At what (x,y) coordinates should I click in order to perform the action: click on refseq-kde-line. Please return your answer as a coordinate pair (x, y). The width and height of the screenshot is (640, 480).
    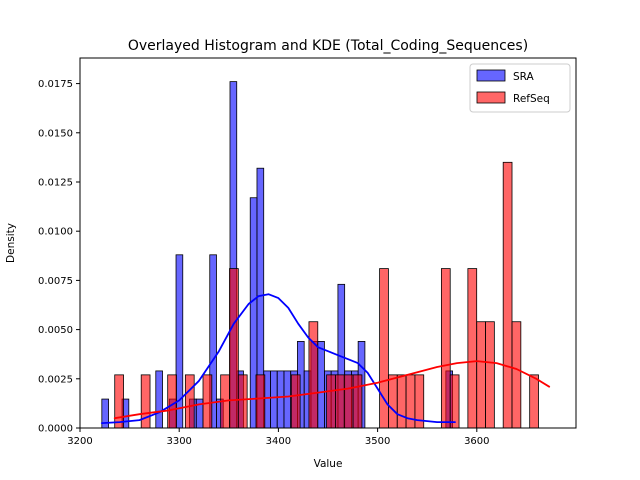
    Looking at the image, I should click on (332, 390).